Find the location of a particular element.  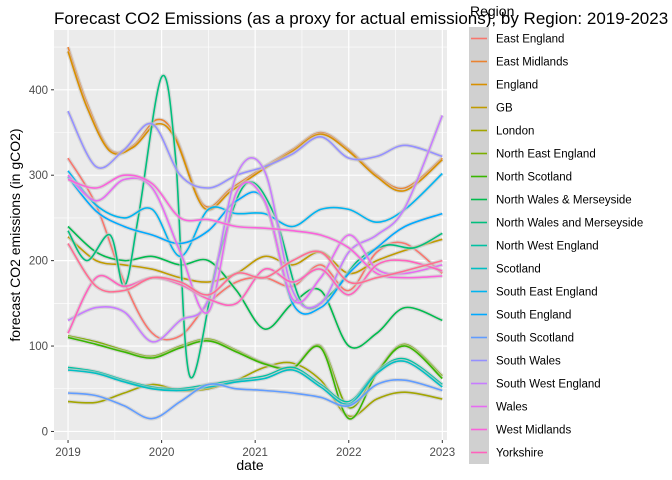

legend-label: East Midlands is located at coordinates (532, 63).